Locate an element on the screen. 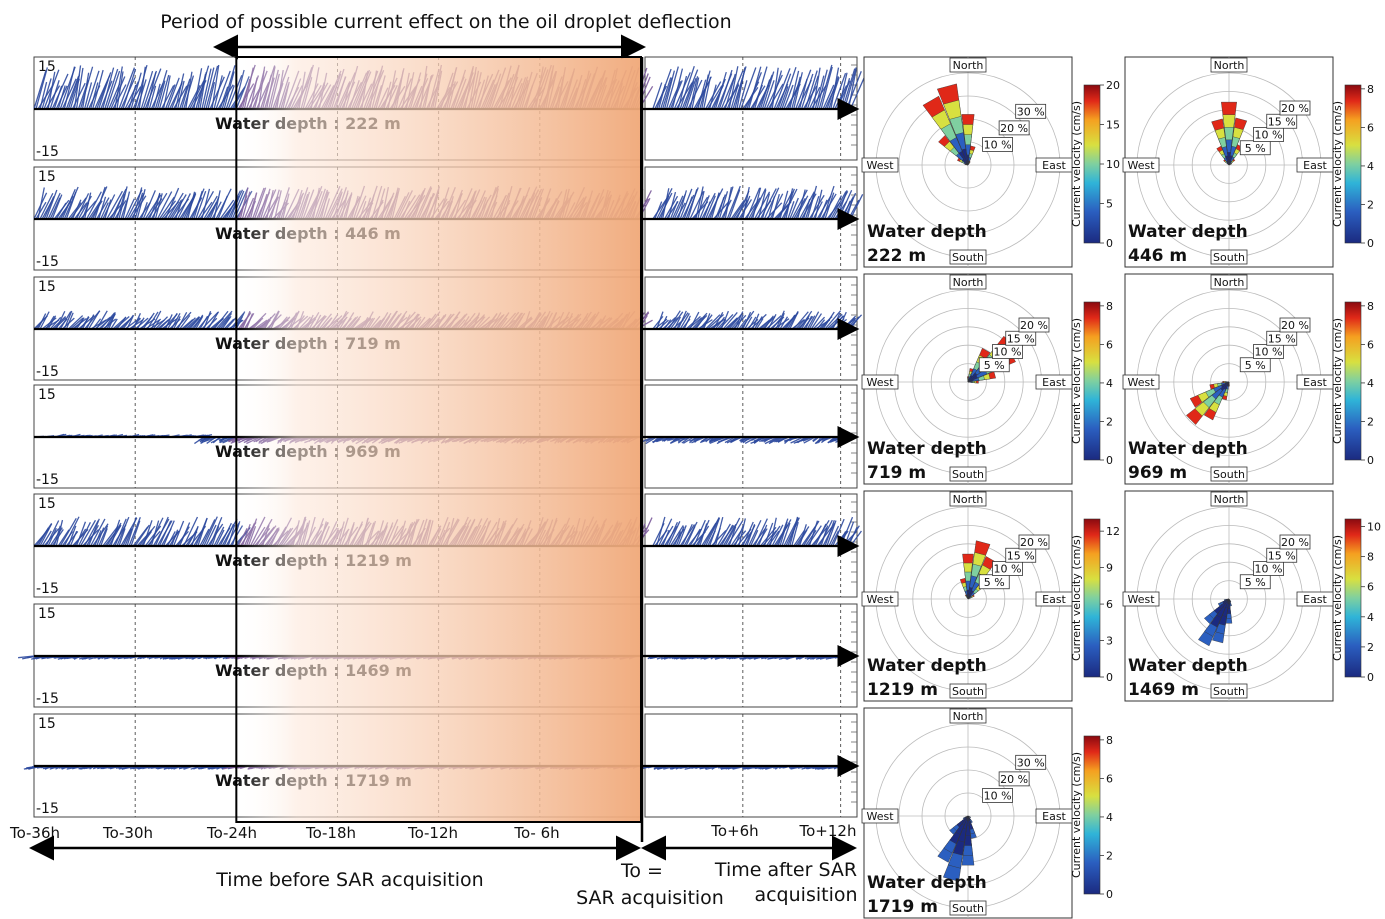 Image resolution: width=1385 pixels, height=919 pixels. rose-depth-value: 969 m is located at coordinates (1157, 473).